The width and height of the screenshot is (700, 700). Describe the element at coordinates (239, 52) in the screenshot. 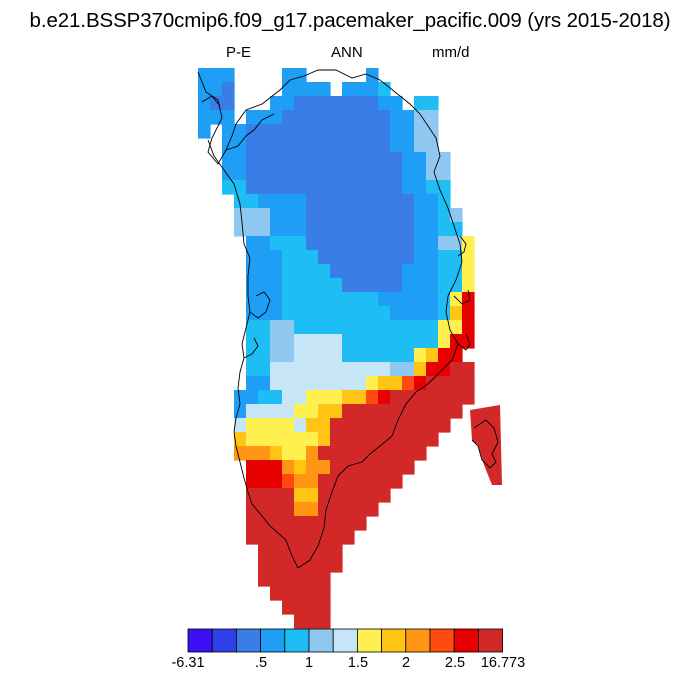

I see `variable-label: P-E` at that location.